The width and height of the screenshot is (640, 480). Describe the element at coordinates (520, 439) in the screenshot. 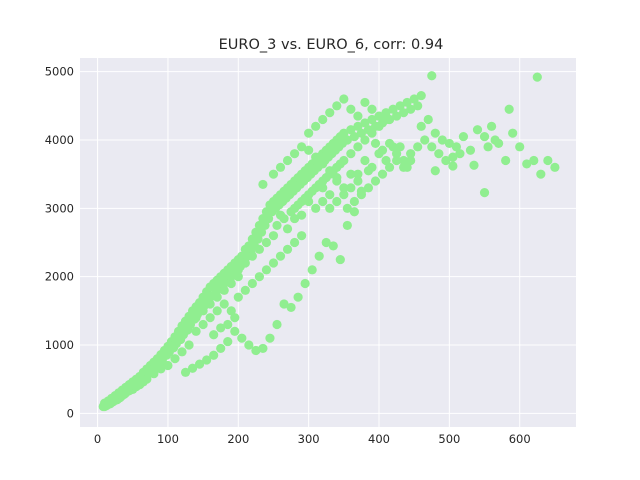

I see `x-tick-label: 600` at that location.